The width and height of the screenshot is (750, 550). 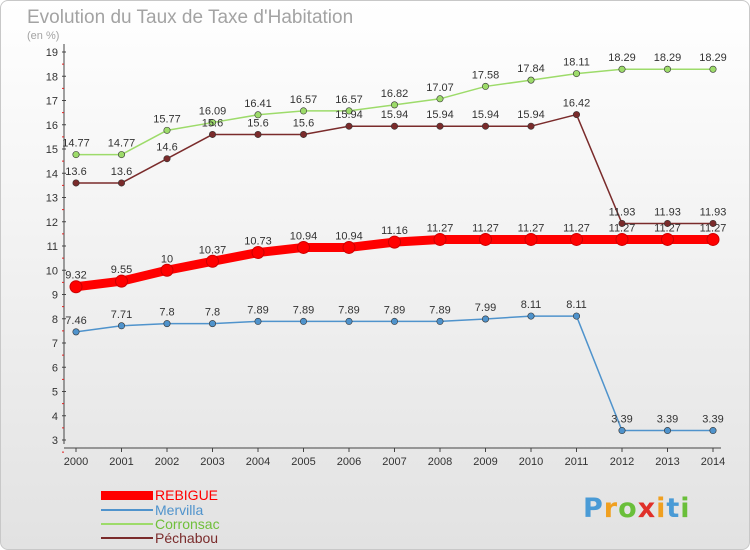 I want to click on data-label-mervilla: 8.11, so click(x=576, y=305).